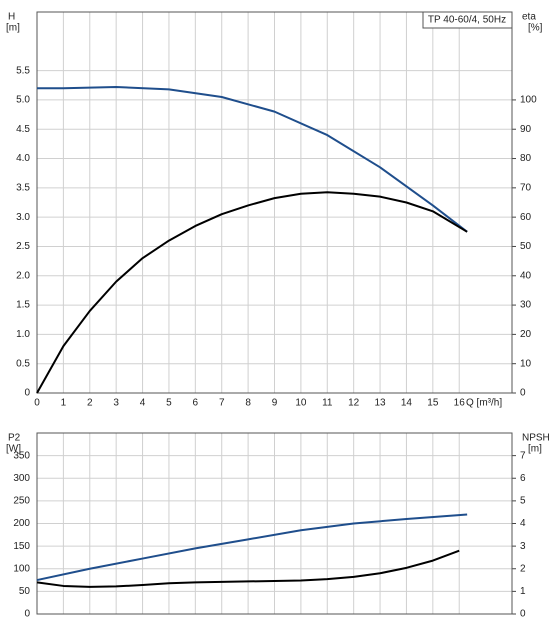  What do you see at coordinates (23, 275) in the screenshot?
I see `y-tick-label: 2.0` at bounding box center [23, 275].